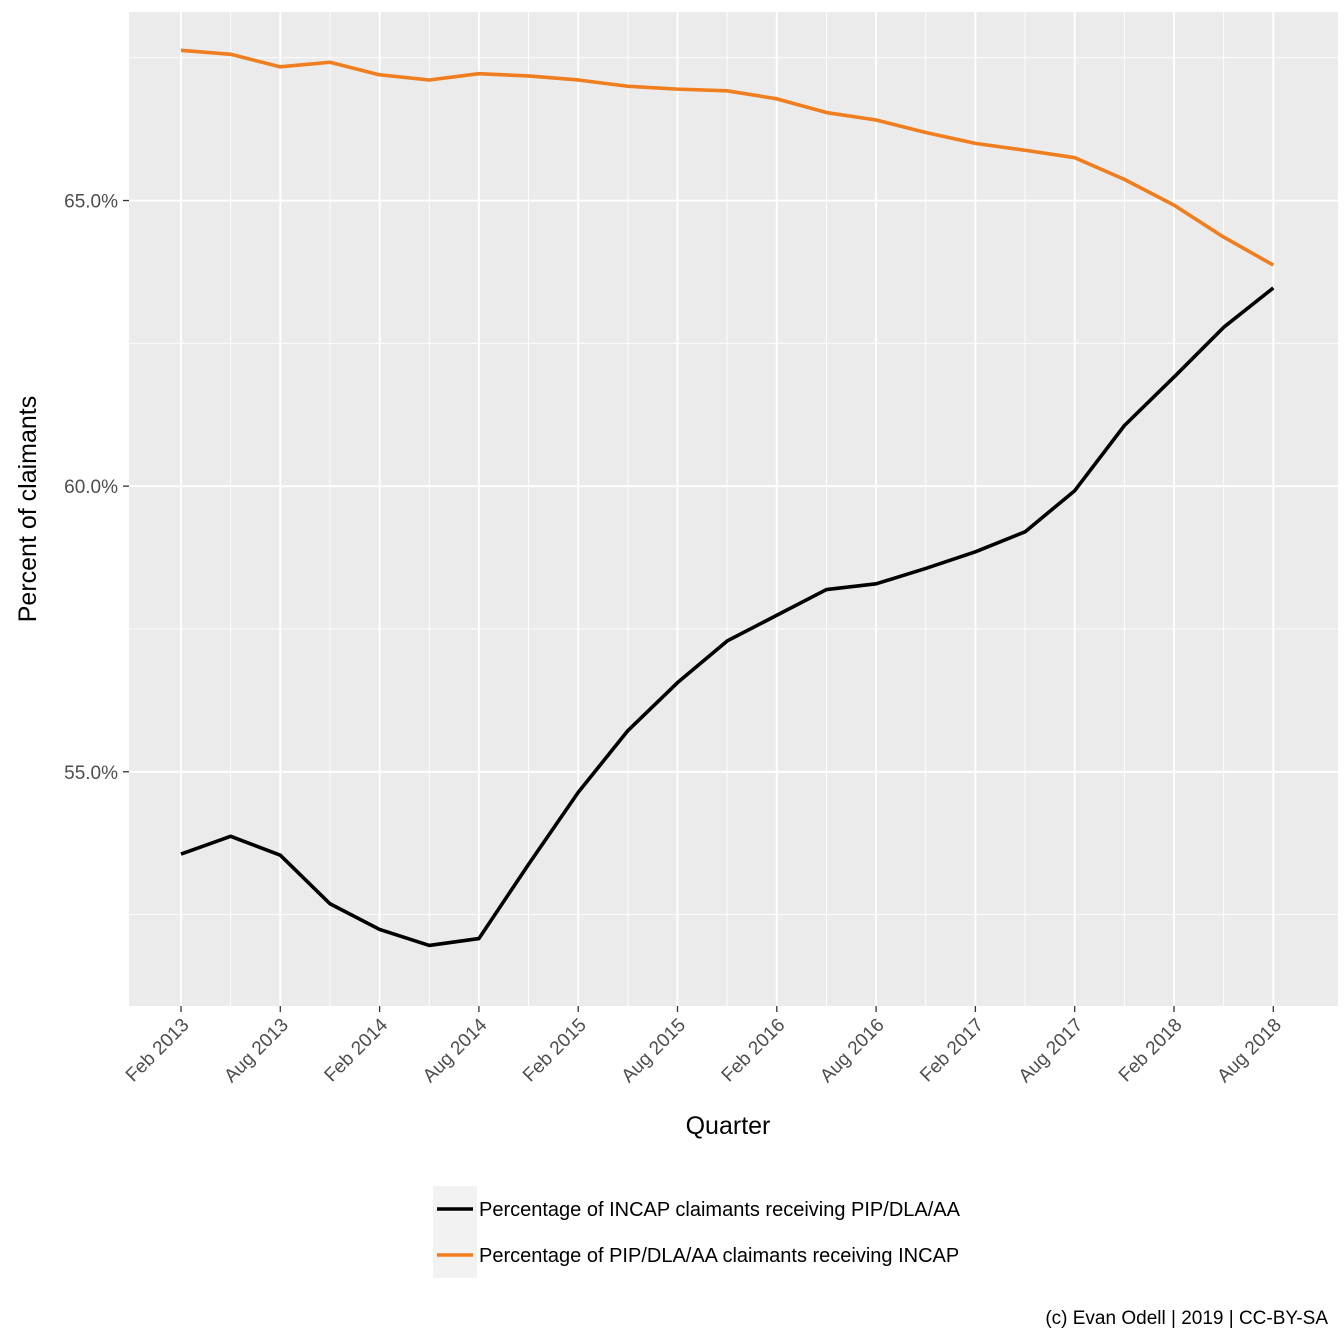 The width and height of the screenshot is (1344, 1344). I want to click on x-tick-label: Feb 2018, so click(1151, 1051).